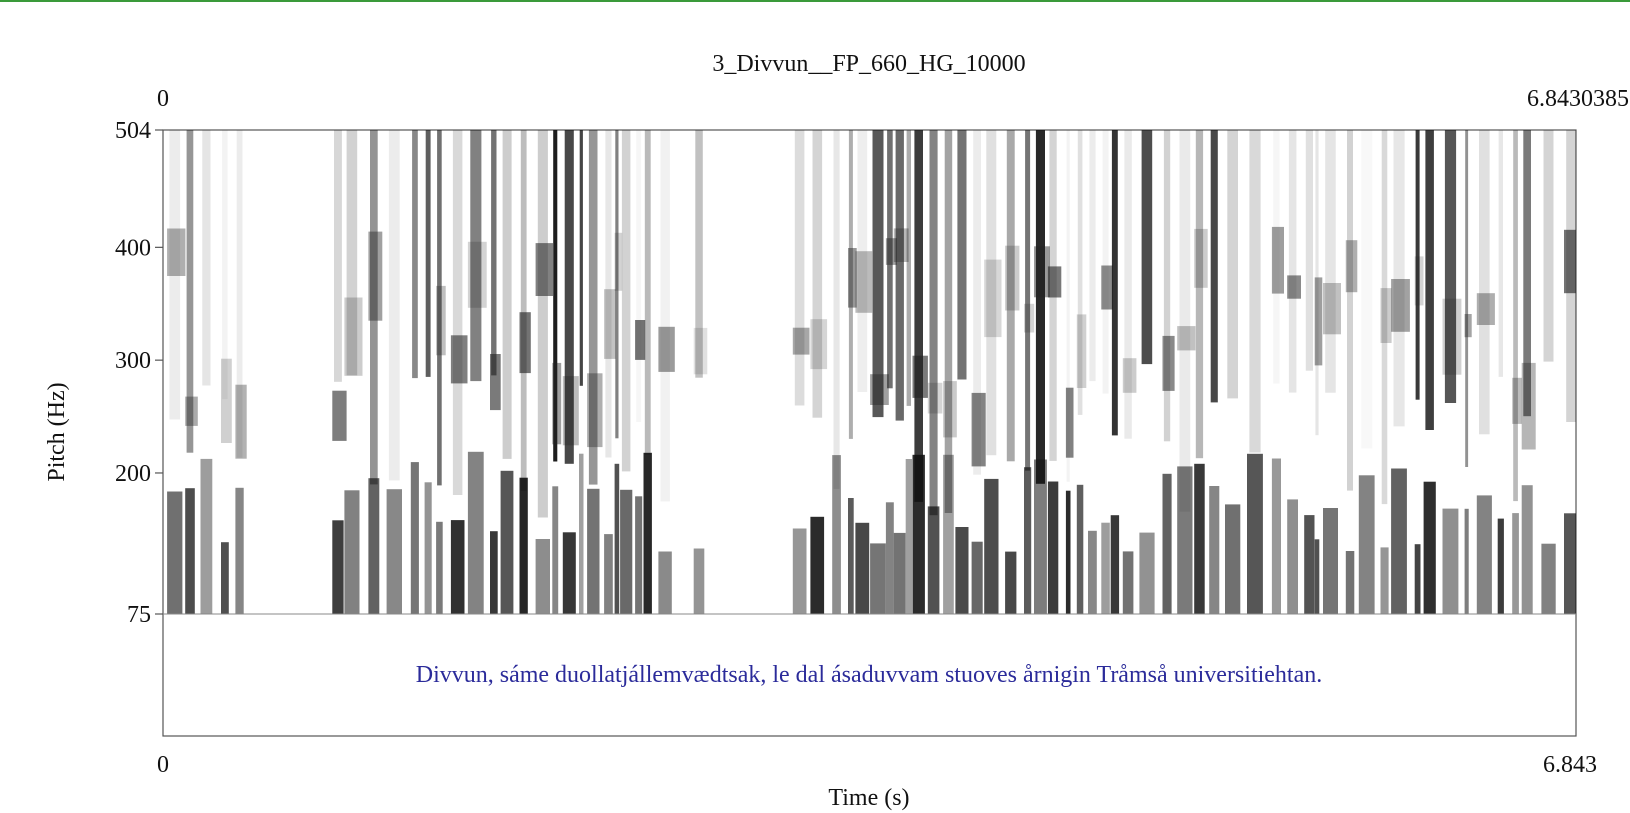 Image resolution: width=1630 pixels, height=813 pixels. What do you see at coordinates (868, 798) in the screenshot?
I see `x-axis-label: Time (s)` at bounding box center [868, 798].